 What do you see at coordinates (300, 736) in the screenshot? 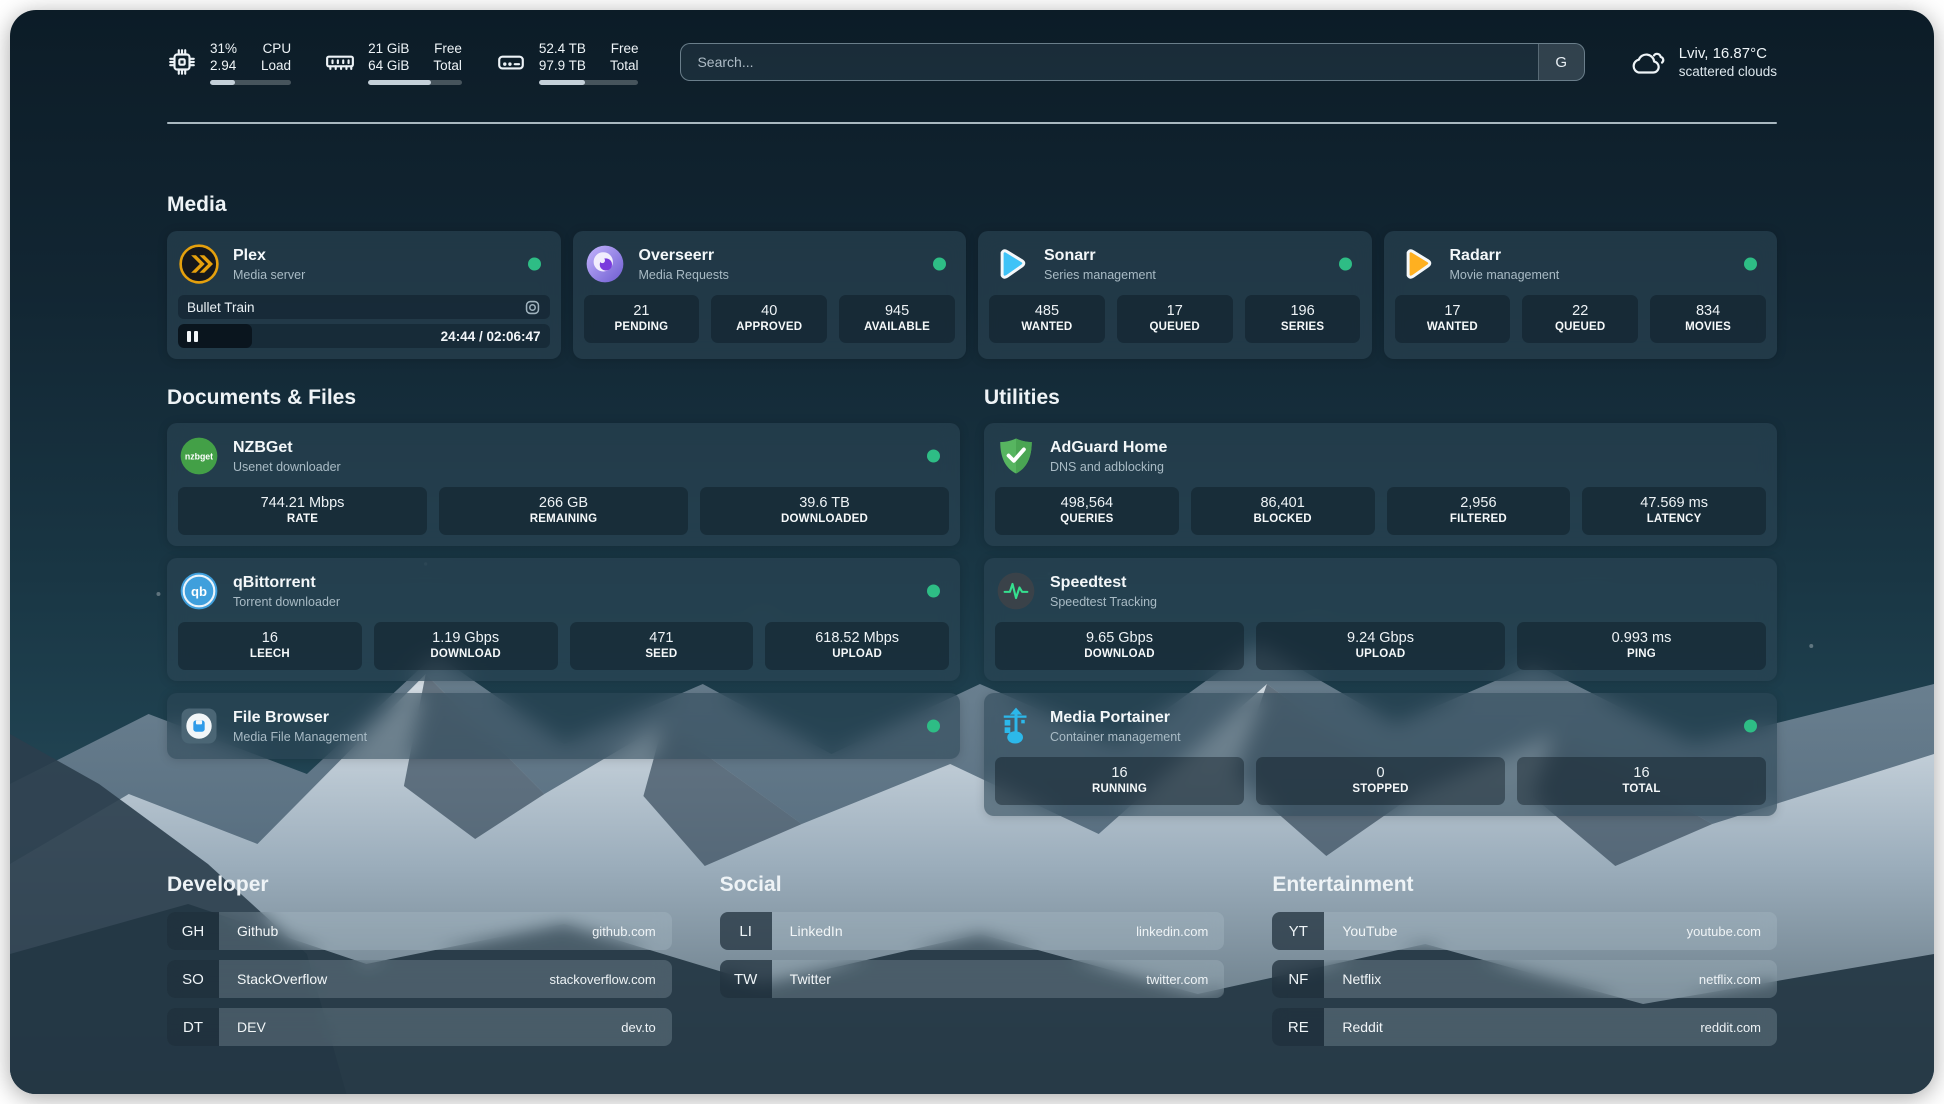
I see `app-description: Media File Management` at bounding box center [300, 736].